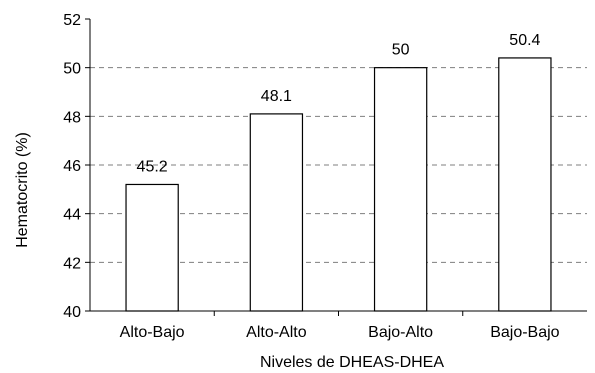 This screenshot has height=373, width=595. I want to click on bar-Bajo-Alto, so click(400, 189).